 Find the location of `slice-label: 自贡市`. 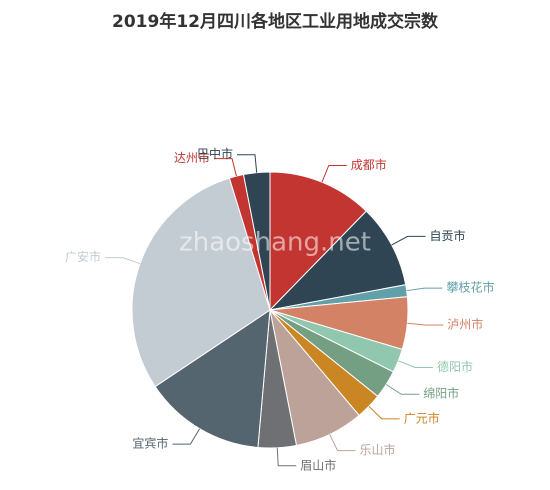

slice-label: 自贡市 is located at coordinates (448, 235).